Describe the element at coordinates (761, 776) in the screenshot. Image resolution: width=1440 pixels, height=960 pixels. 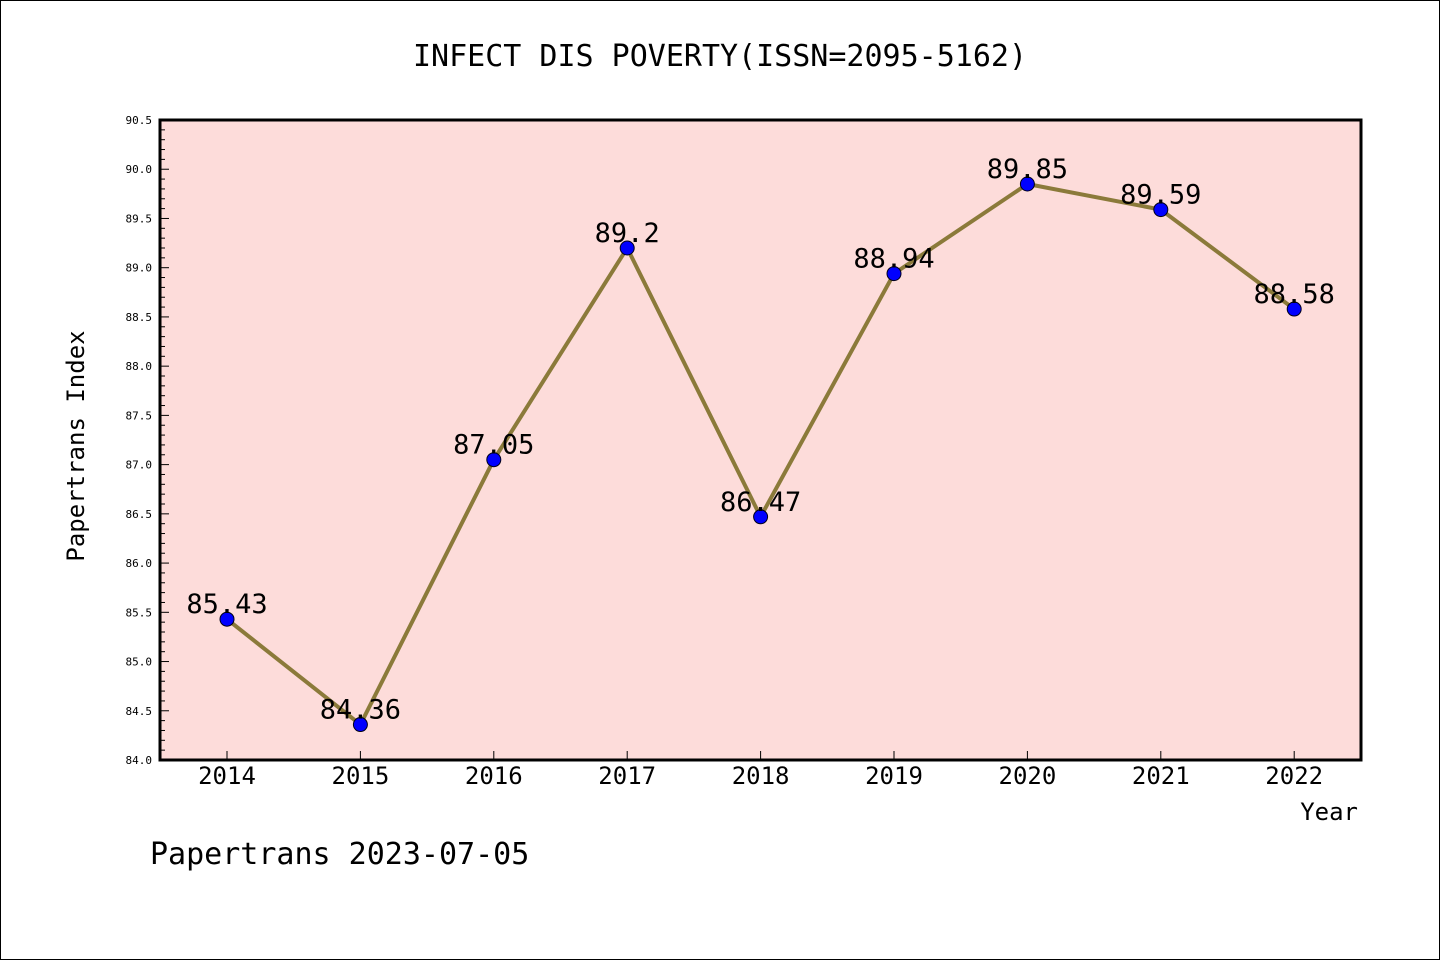
I see `x-tick-label: 2018` at that location.